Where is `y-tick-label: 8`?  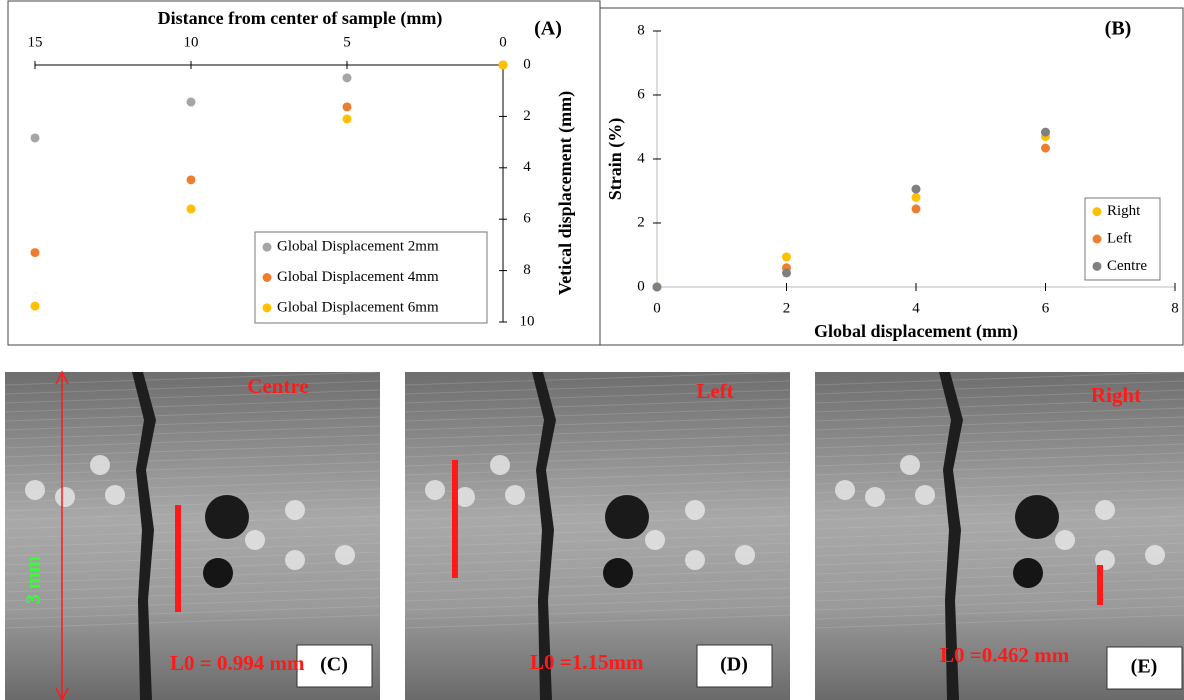
y-tick-label: 8 is located at coordinates (527, 270).